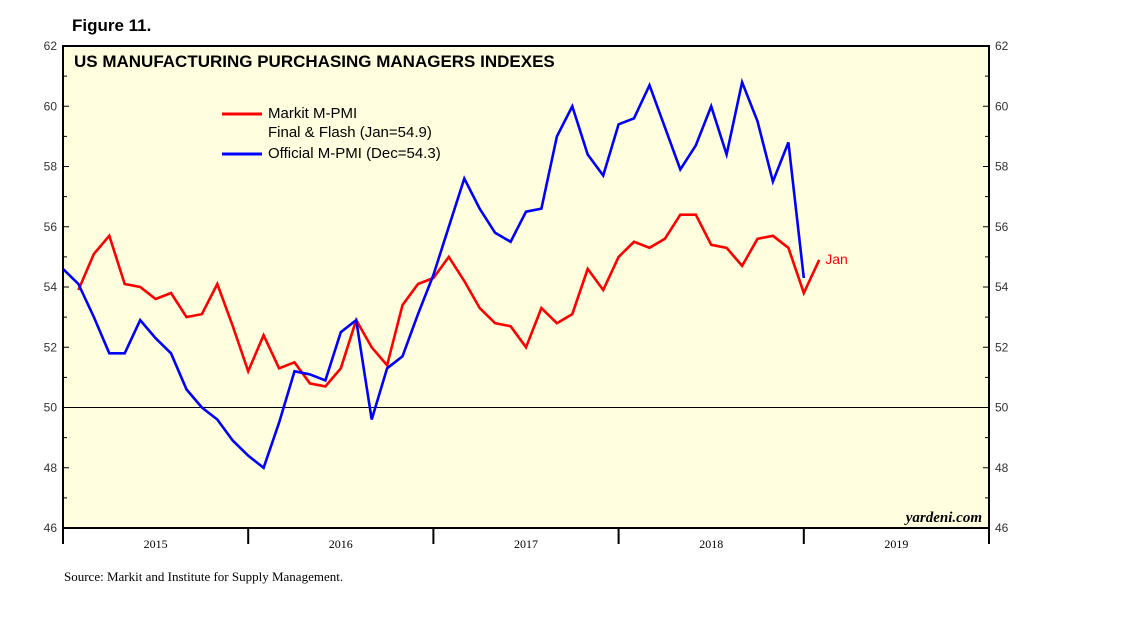 This screenshot has height=621, width=1138. Describe the element at coordinates (341, 544) in the screenshot. I see `year-label: 2016` at that location.